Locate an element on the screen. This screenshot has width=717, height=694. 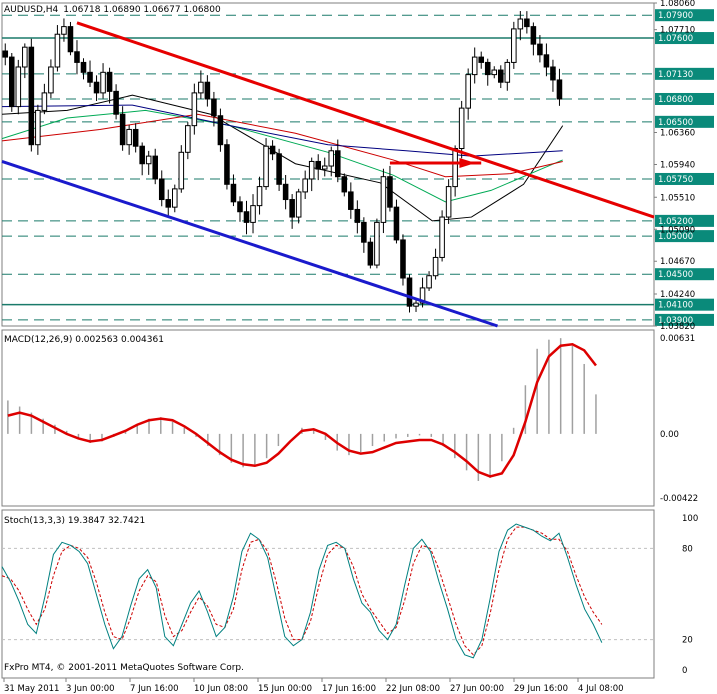
price-tick-label: 1.05090 is located at coordinates (677, 230).